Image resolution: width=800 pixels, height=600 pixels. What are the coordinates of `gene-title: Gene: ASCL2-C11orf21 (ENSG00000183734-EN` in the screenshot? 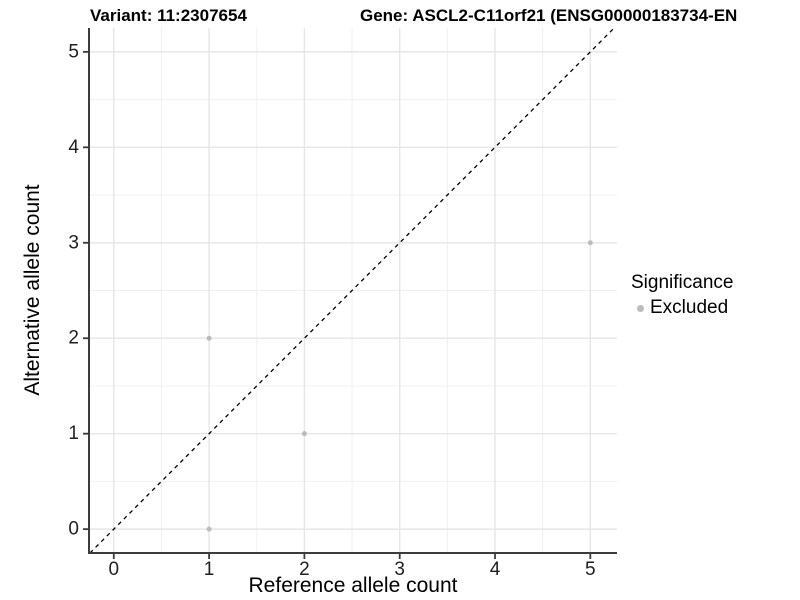 It's located at (549, 15).